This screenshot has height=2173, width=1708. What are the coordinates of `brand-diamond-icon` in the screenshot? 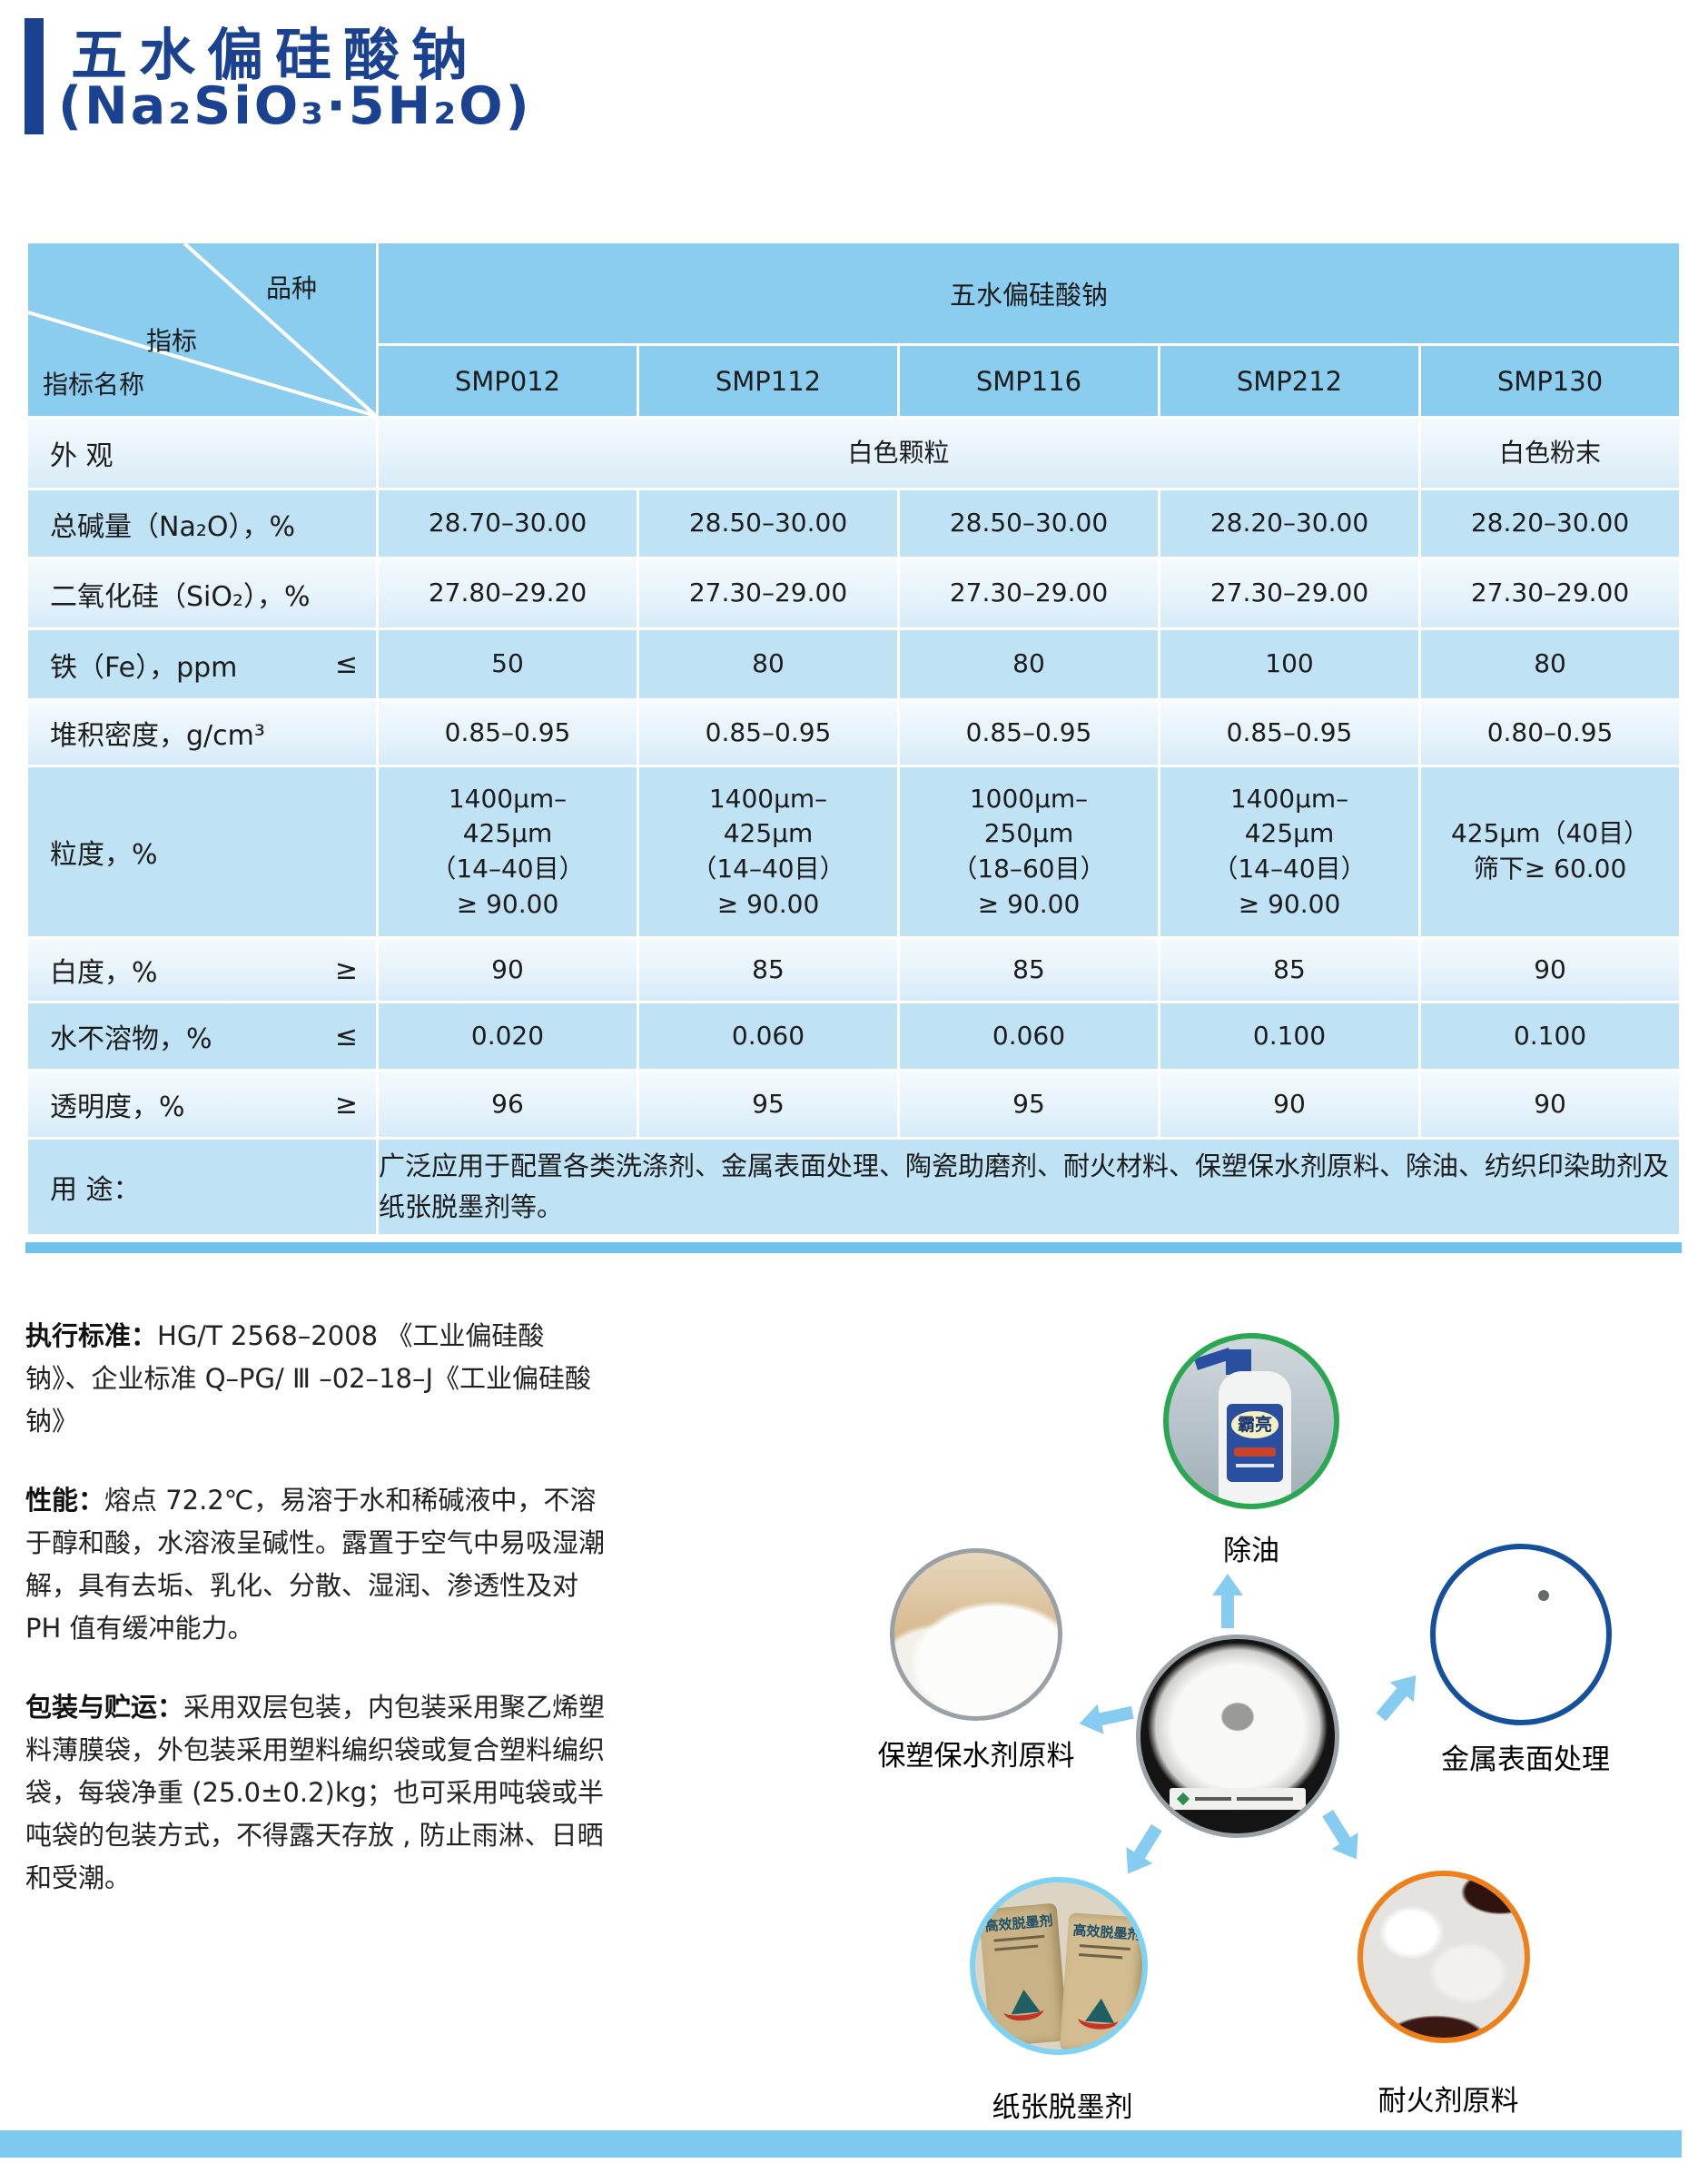 It's located at (1183, 1799).